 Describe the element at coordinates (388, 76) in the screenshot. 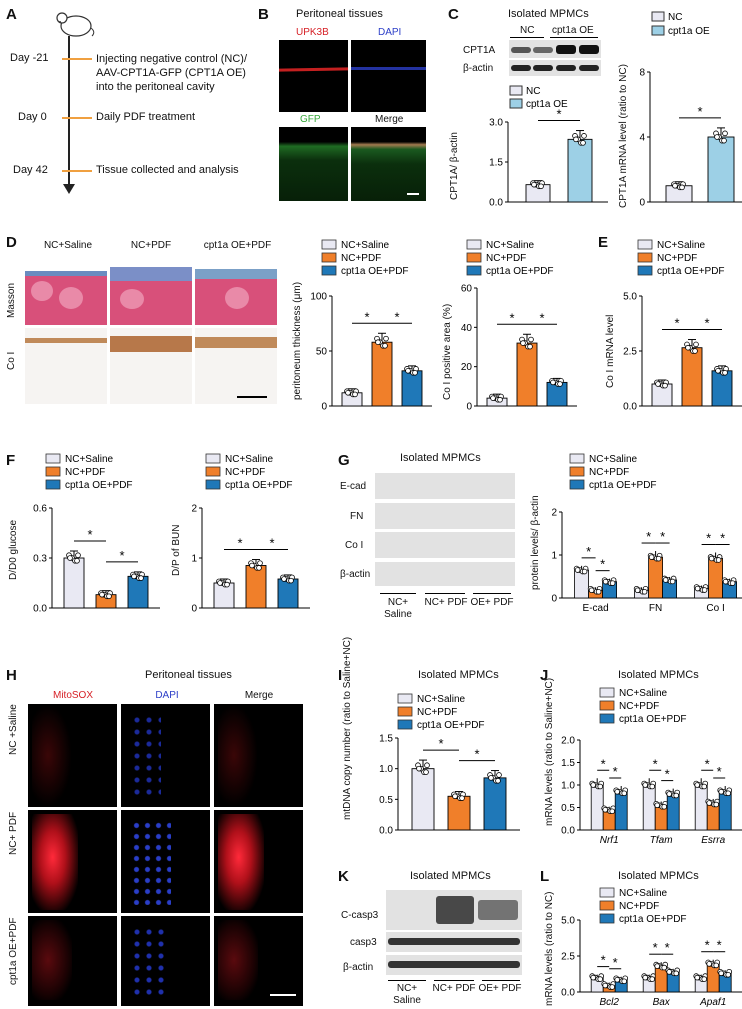

I see `dapi-image` at that location.